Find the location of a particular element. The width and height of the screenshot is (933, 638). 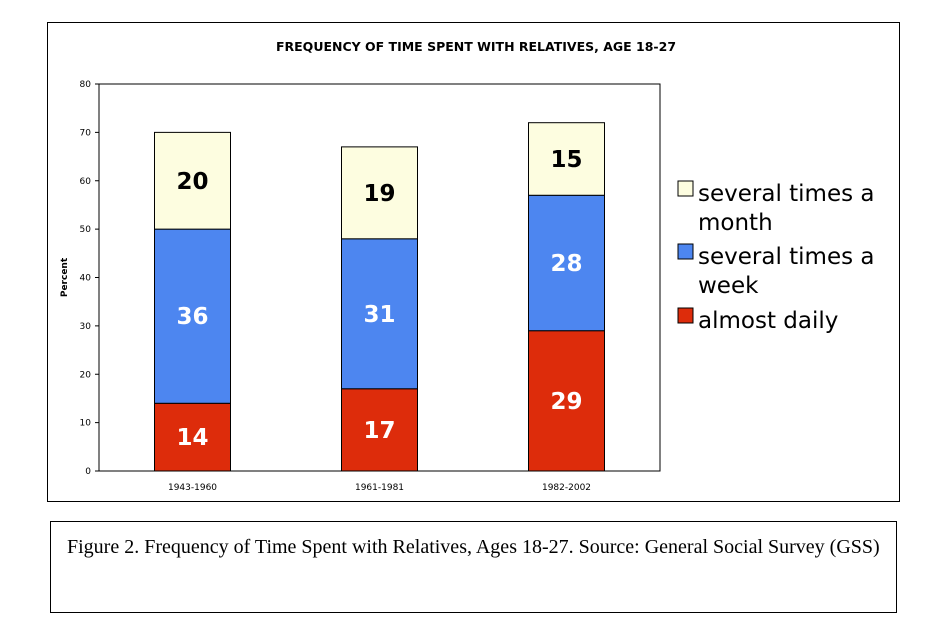

legend-item: almost daily is located at coordinates (757, 320).